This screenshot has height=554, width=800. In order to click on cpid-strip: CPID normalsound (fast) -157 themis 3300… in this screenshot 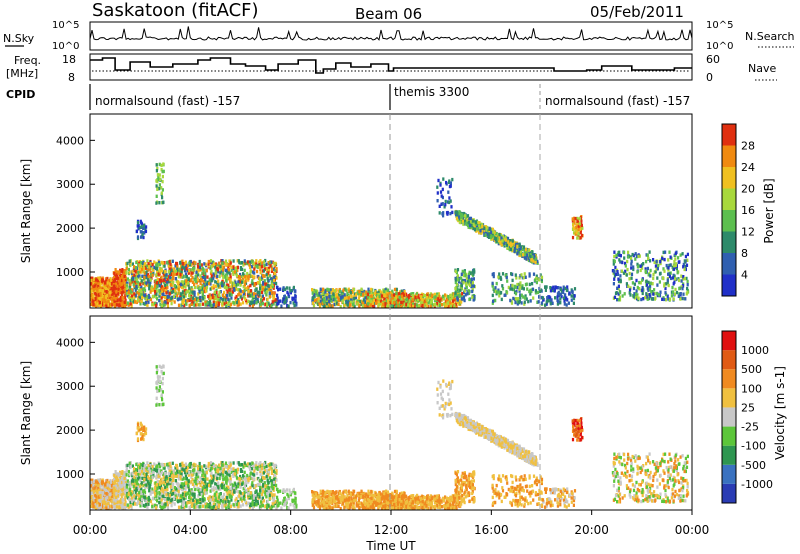, I will do `click(348, 97)`.